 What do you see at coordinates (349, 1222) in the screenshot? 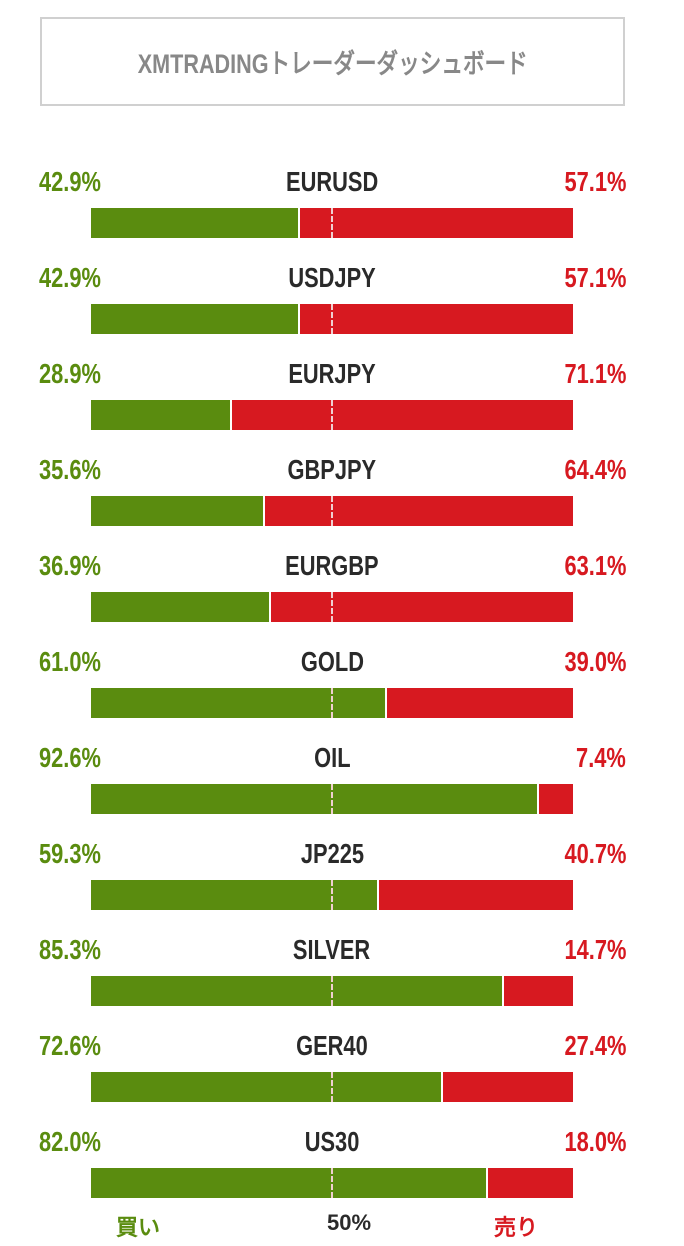
I see `midpoint-legend: 50%` at bounding box center [349, 1222].